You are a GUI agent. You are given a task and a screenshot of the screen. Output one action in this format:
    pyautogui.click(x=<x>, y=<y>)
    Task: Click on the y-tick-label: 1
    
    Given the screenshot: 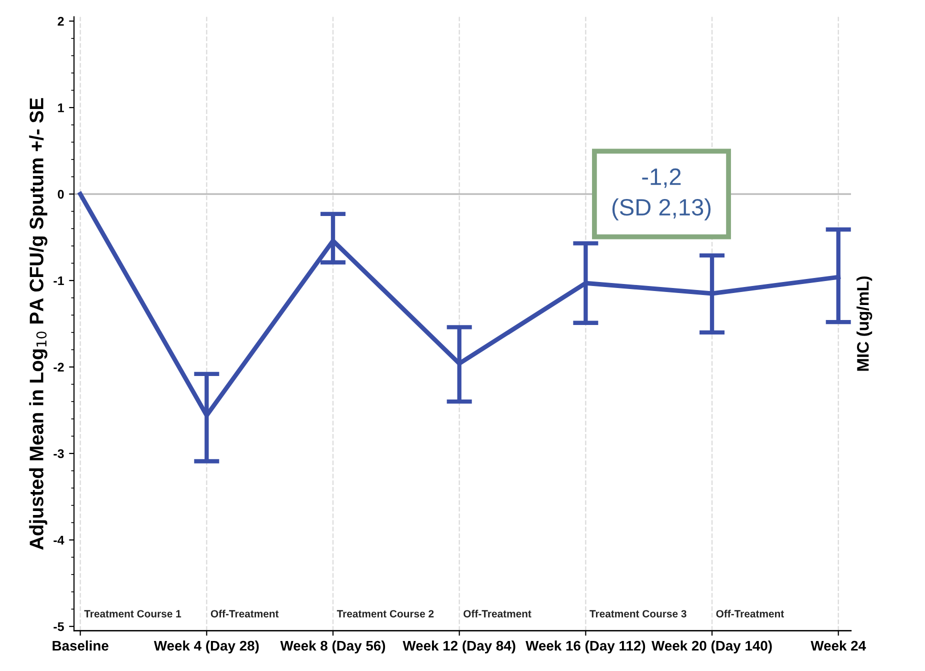 What is the action you would take?
    pyautogui.click(x=61, y=108)
    